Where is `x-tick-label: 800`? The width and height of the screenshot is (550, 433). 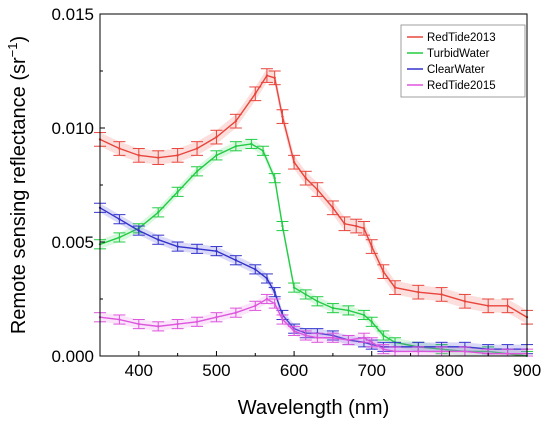 x-tick-label: 800 is located at coordinates (449, 370).